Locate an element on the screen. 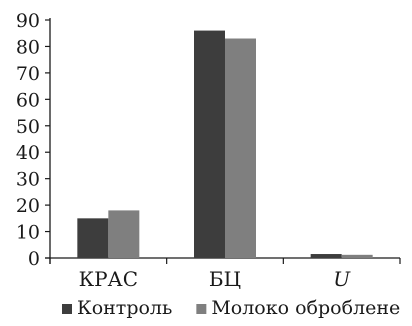  y-tick-label: 90 is located at coordinates (28, 21).